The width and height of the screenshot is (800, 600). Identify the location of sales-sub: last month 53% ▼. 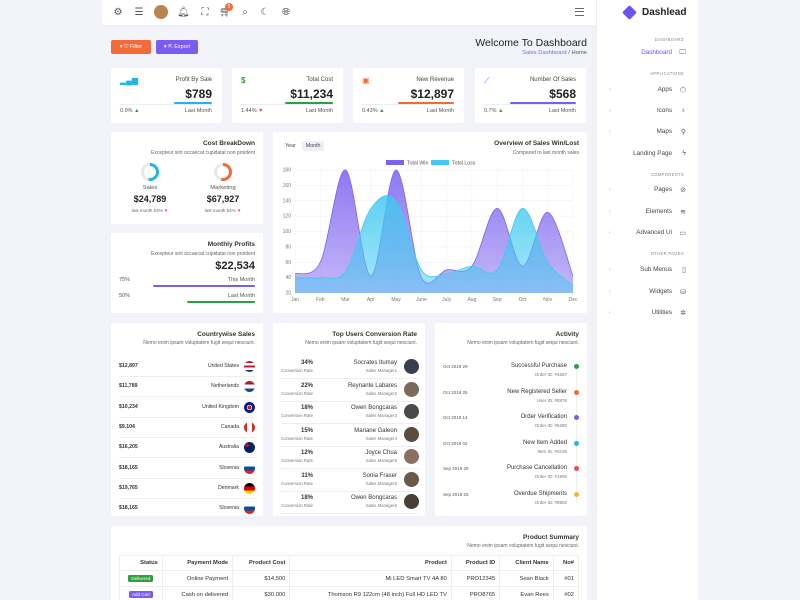
(150, 210).